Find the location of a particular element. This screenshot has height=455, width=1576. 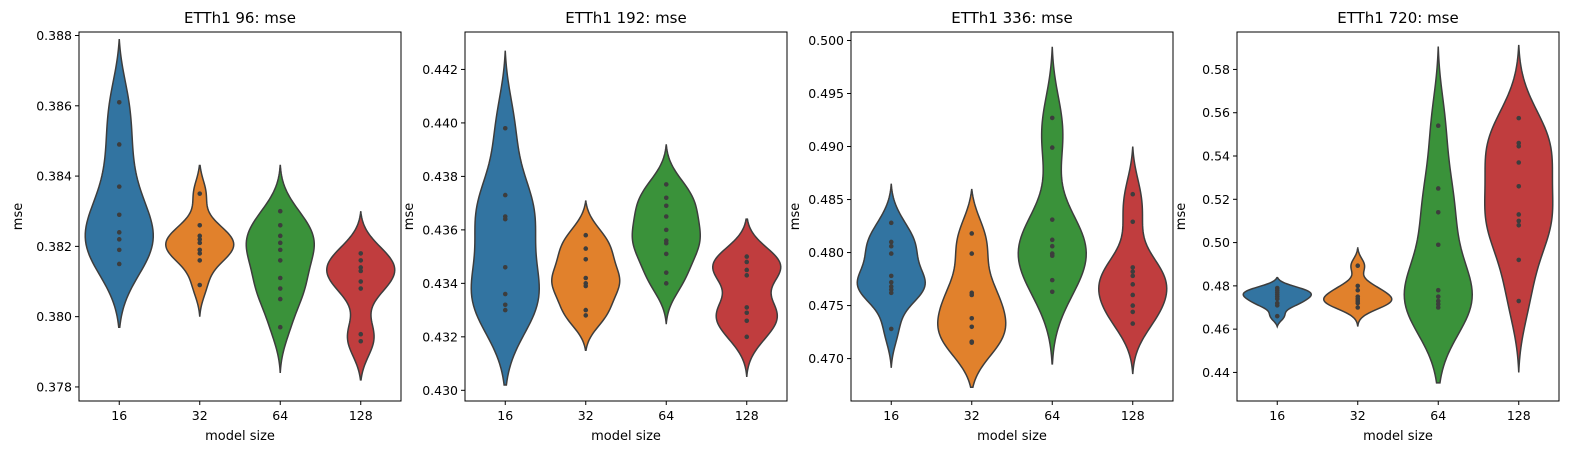

y-tick-label: 0.470 is located at coordinates (826, 358).